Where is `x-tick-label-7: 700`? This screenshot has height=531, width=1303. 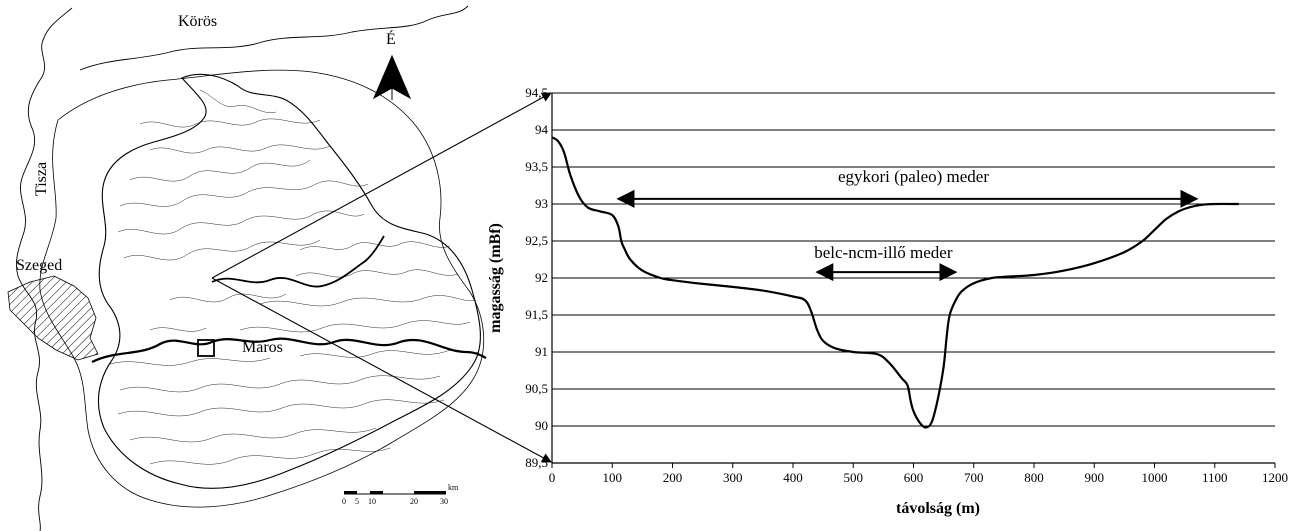
x-tick-label-7: 700 is located at coordinates (974, 477).